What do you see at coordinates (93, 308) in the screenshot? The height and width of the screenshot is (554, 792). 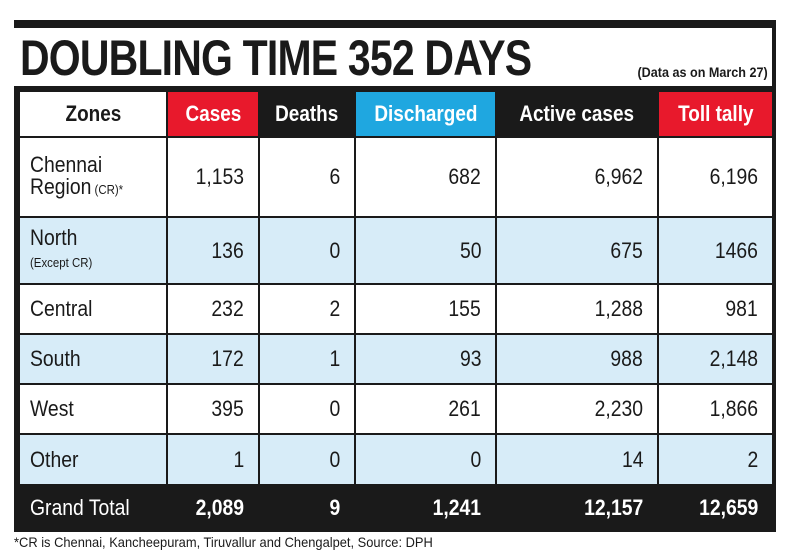 I see `zone-cell: Central` at bounding box center [93, 308].